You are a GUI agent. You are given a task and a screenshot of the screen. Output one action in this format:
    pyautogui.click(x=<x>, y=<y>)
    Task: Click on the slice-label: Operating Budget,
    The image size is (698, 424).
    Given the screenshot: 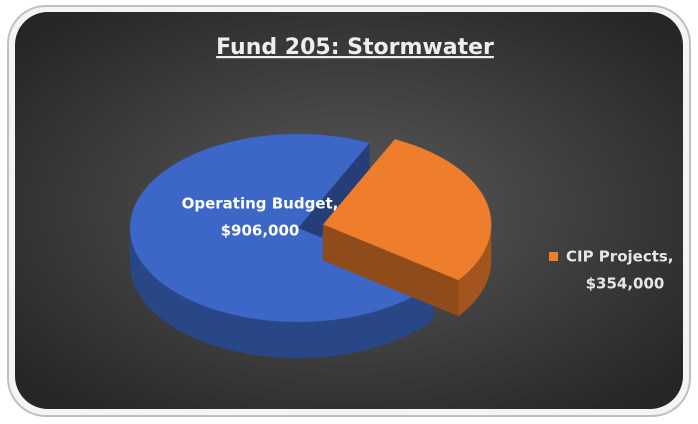 What is the action you would take?
    pyautogui.click(x=260, y=204)
    